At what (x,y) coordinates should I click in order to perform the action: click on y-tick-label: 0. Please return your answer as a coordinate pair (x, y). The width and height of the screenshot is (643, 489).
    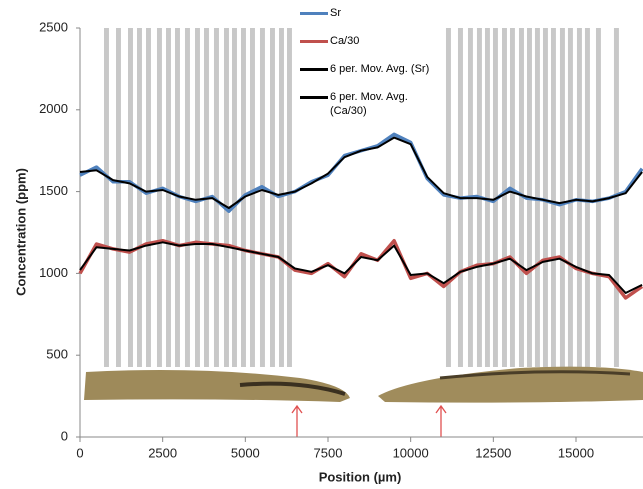
    Looking at the image, I should click on (64, 435).